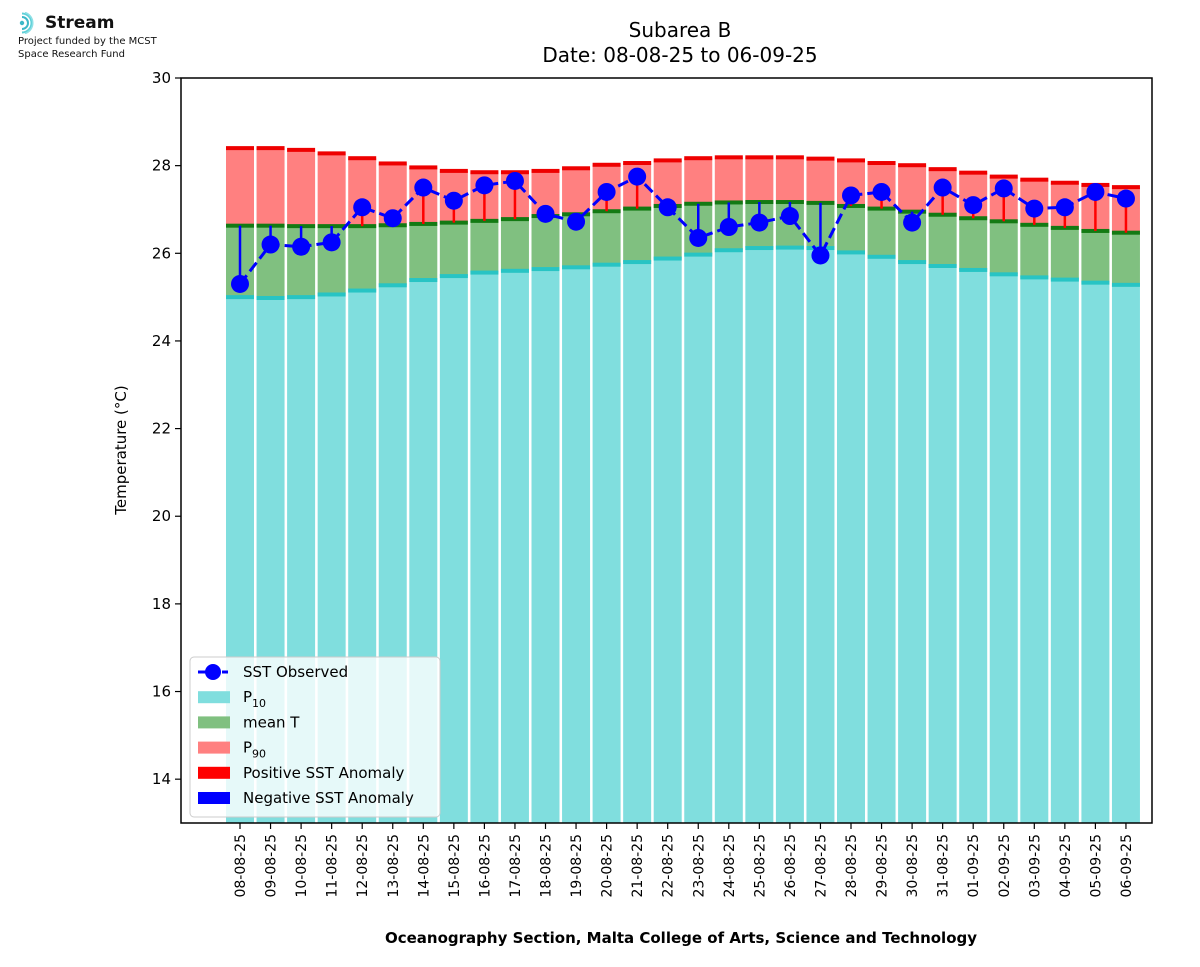 The height and width of the screenshot is (967, 1200). What do you see at coordinates (259, 703) in the screenshot?
I see `legend-label-subscript: 10` at bounding box center [259, 703].